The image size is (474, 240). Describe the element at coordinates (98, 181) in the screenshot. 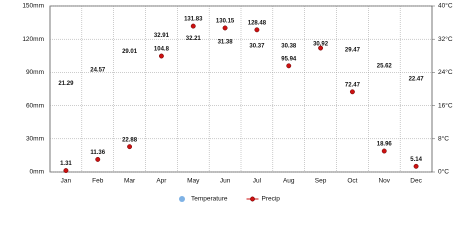

I see `x-tick-label: Feb` at that location.